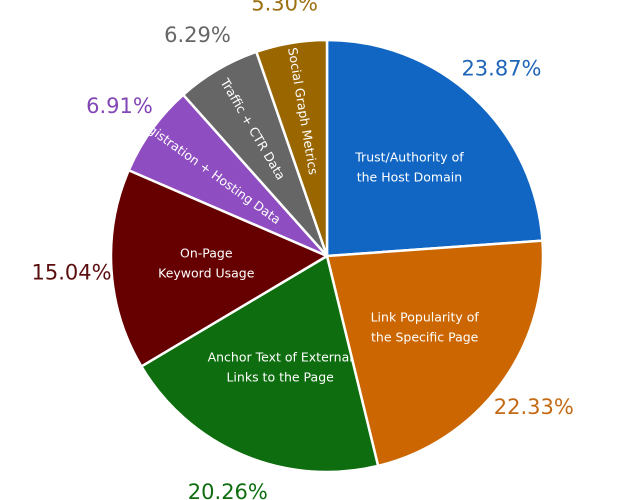  I want to click on slice-percent-label: 6.29%, so click(197, 35).